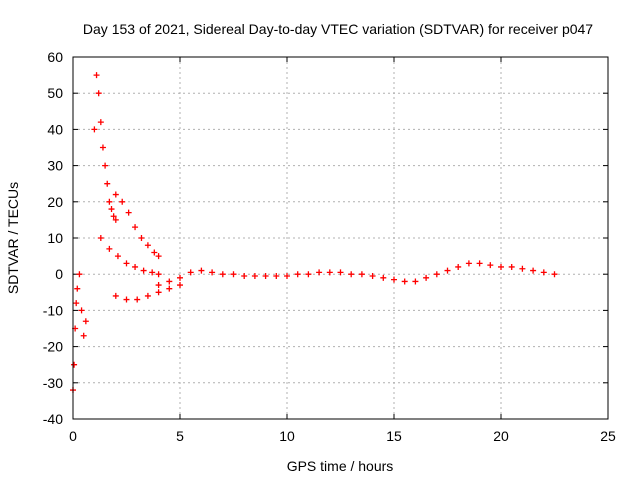 This screenshot has width=640, height=480. Describe the element at coordinates (55, 166) in the screenshot. I see `y-tick-label: 30` at that location.